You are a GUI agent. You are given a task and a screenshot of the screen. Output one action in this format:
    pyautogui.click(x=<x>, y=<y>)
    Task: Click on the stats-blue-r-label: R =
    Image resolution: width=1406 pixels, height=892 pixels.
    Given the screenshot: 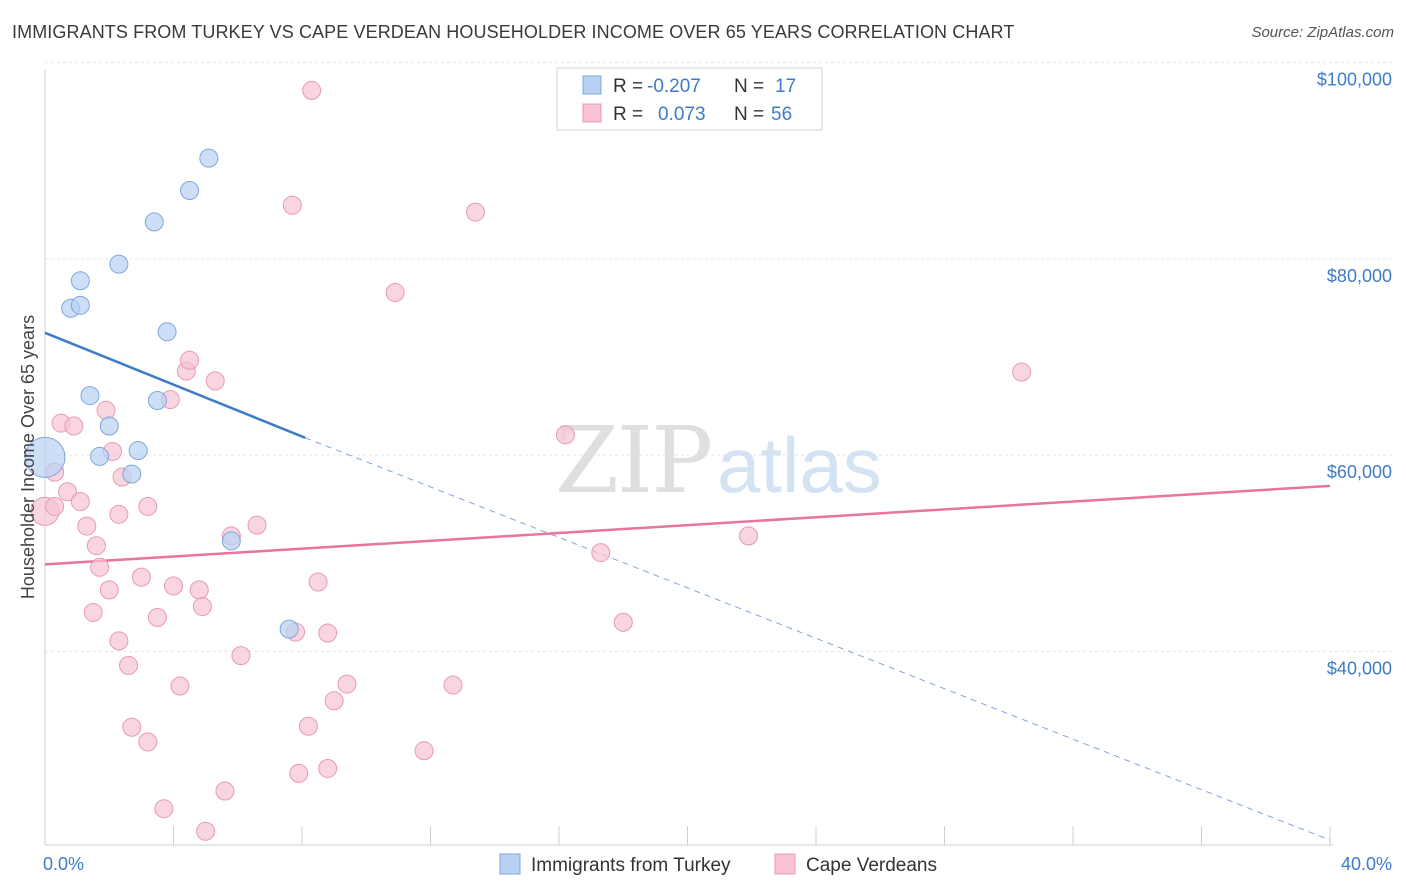 What is the action you would take?
    pyautogui.click(x=628, y=86)
    